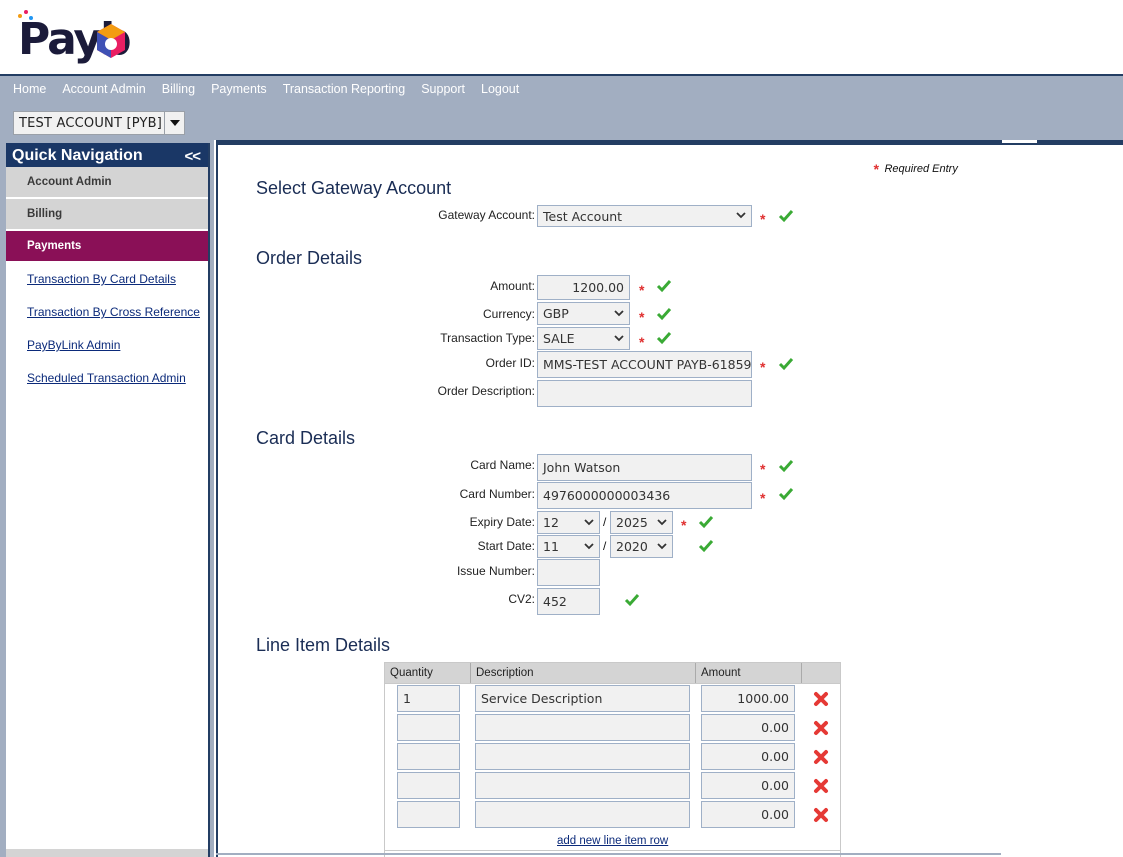  Describe the element at coordinates (512, 286) in the screenshot. I see `amount-label: Amount:` at that location.